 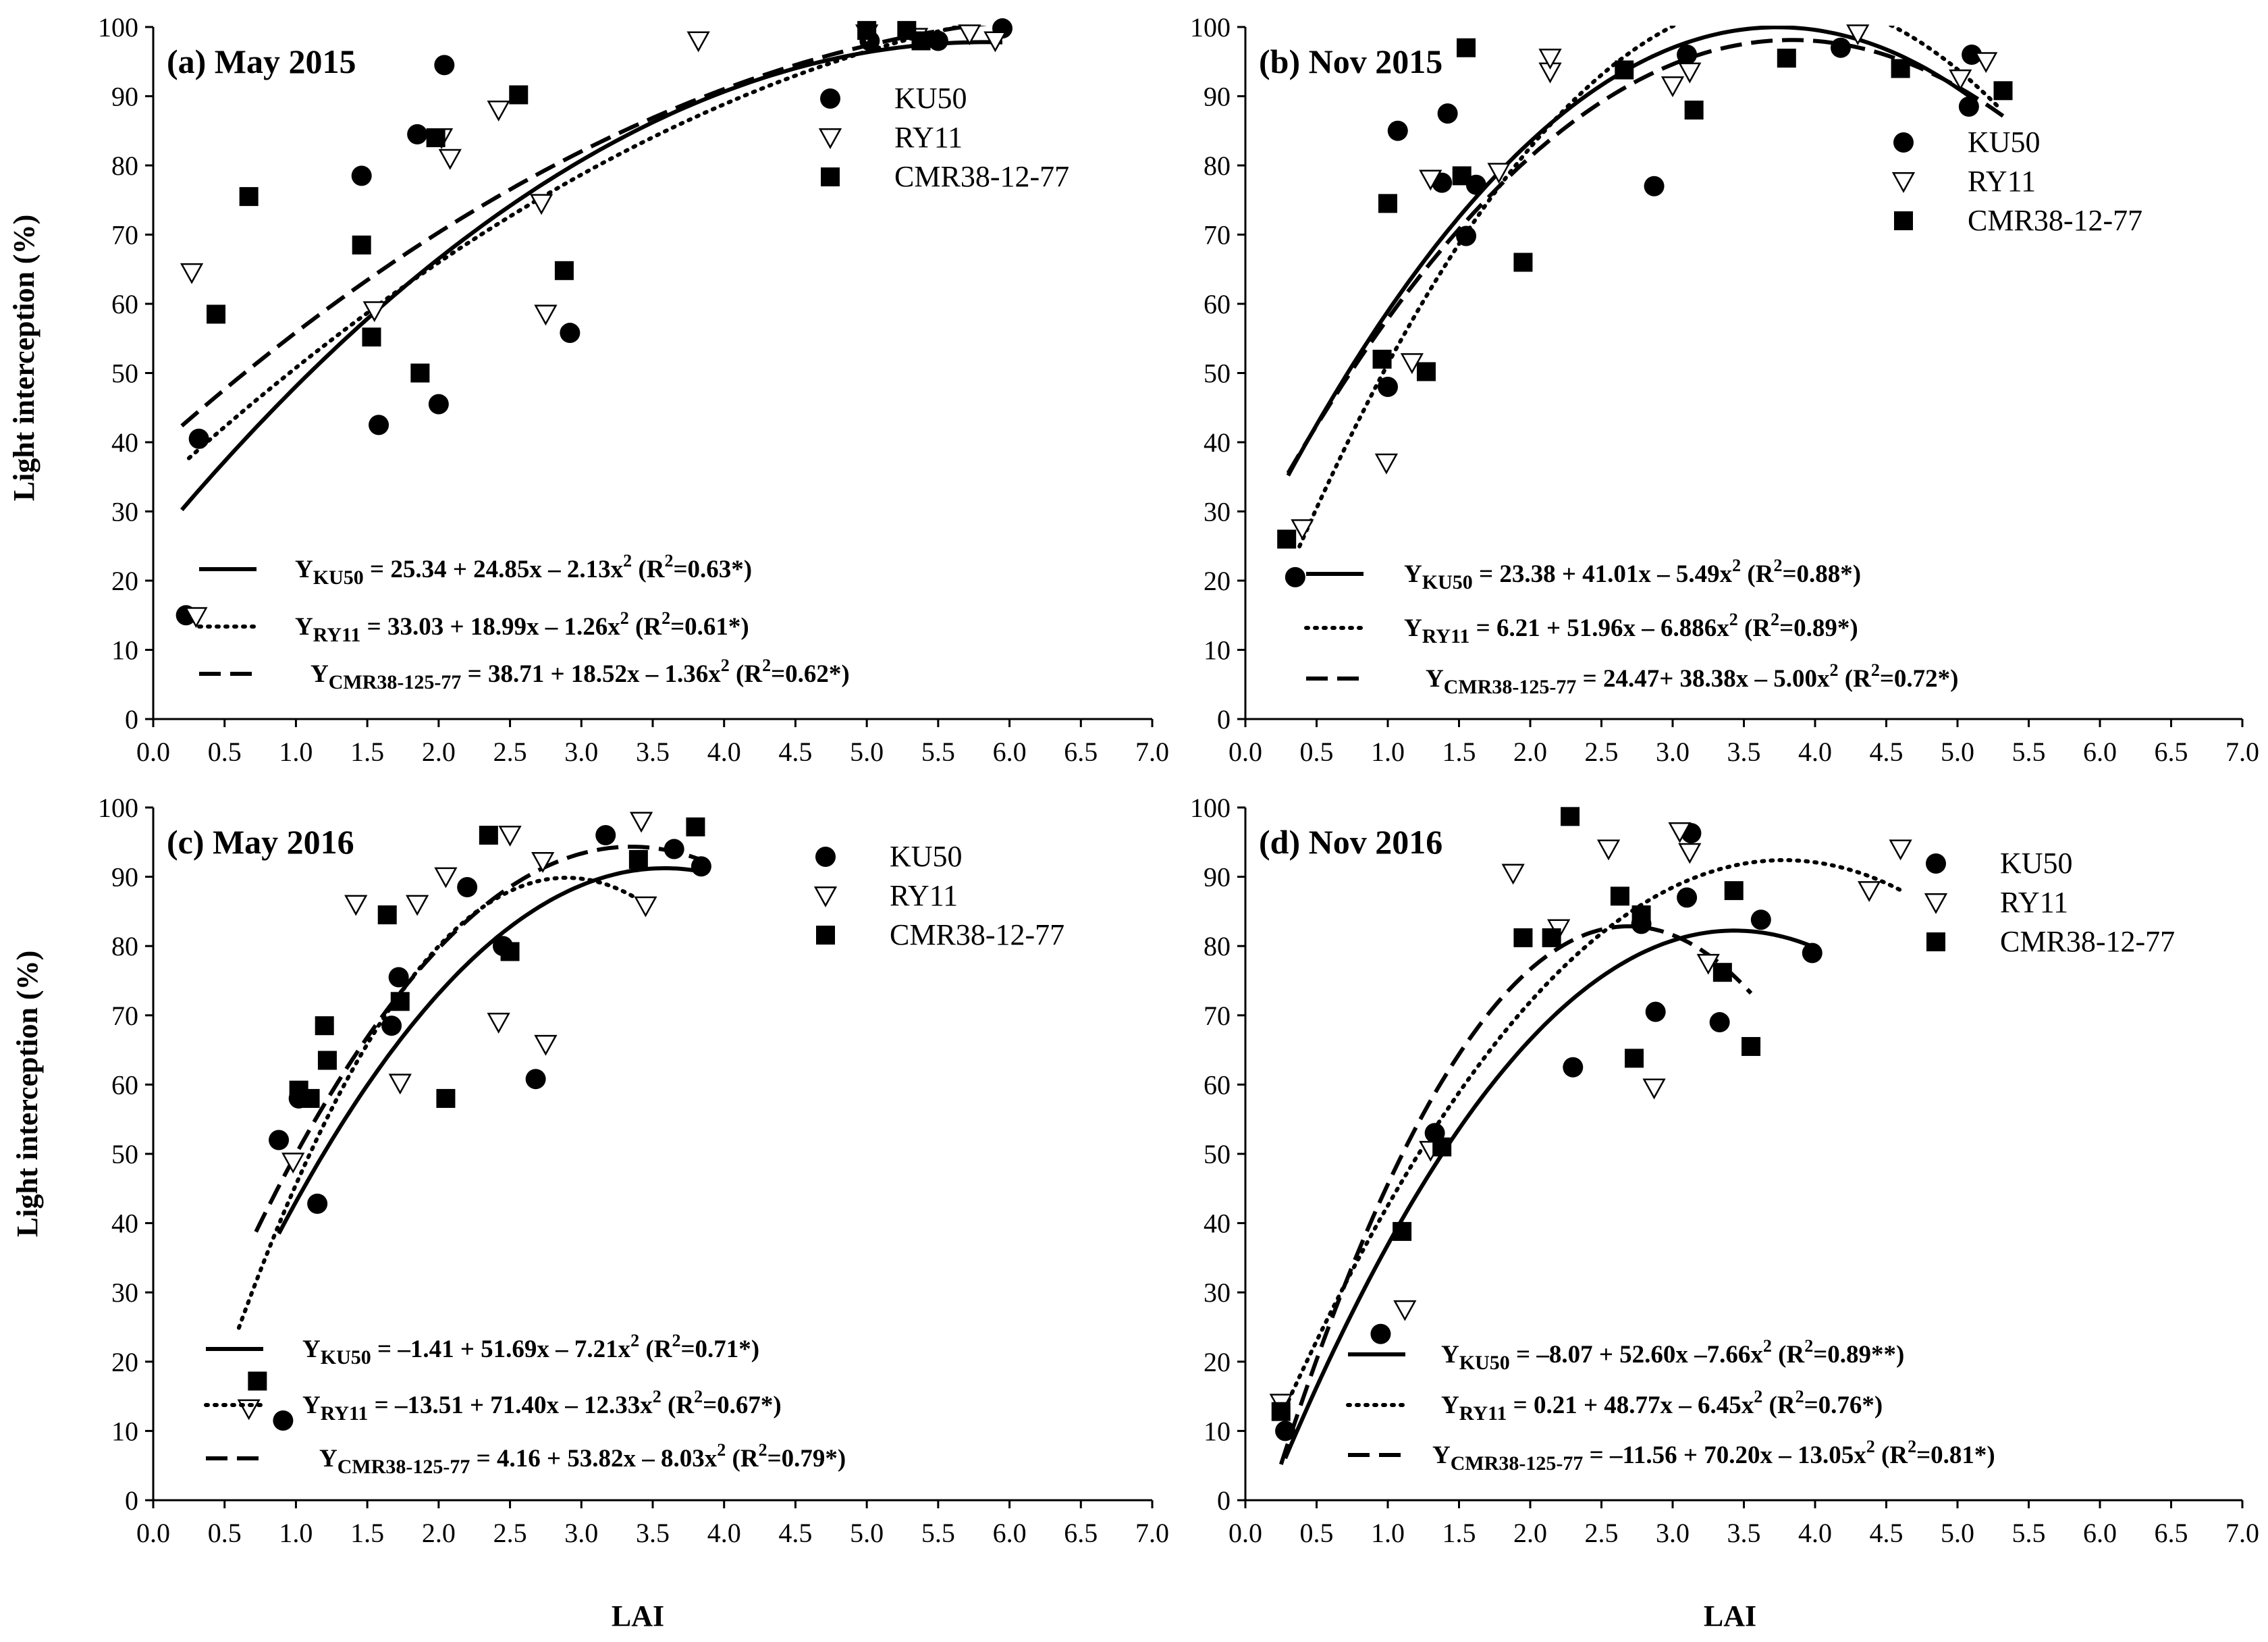 I want to click on x-axis-title-right: LAI, so click(x=1730, y=1616).